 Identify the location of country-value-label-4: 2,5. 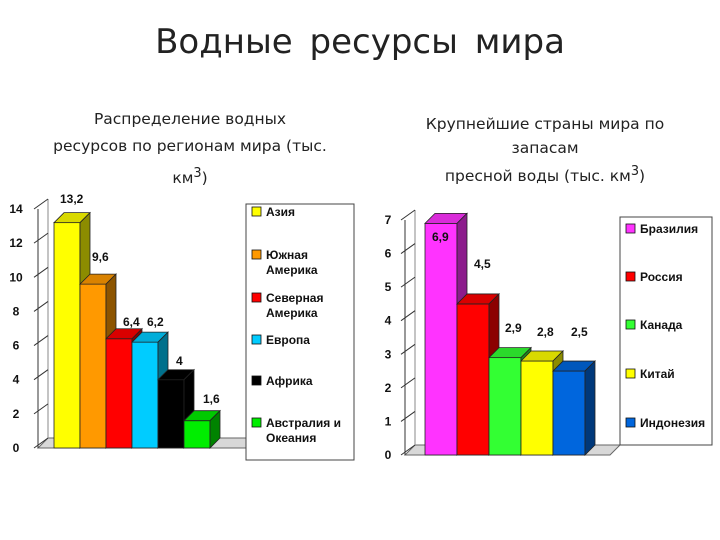
(579, 332).